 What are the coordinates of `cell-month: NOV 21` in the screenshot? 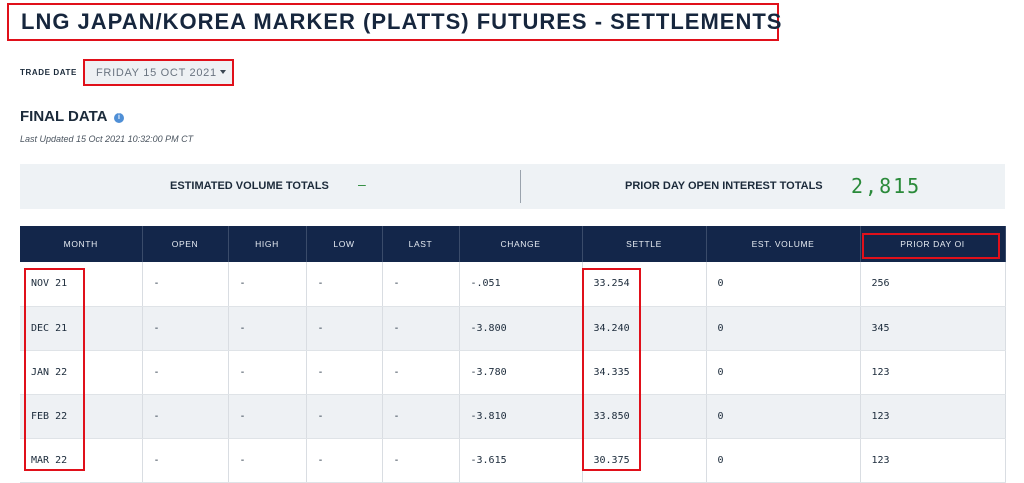 It's located at (81, 284).